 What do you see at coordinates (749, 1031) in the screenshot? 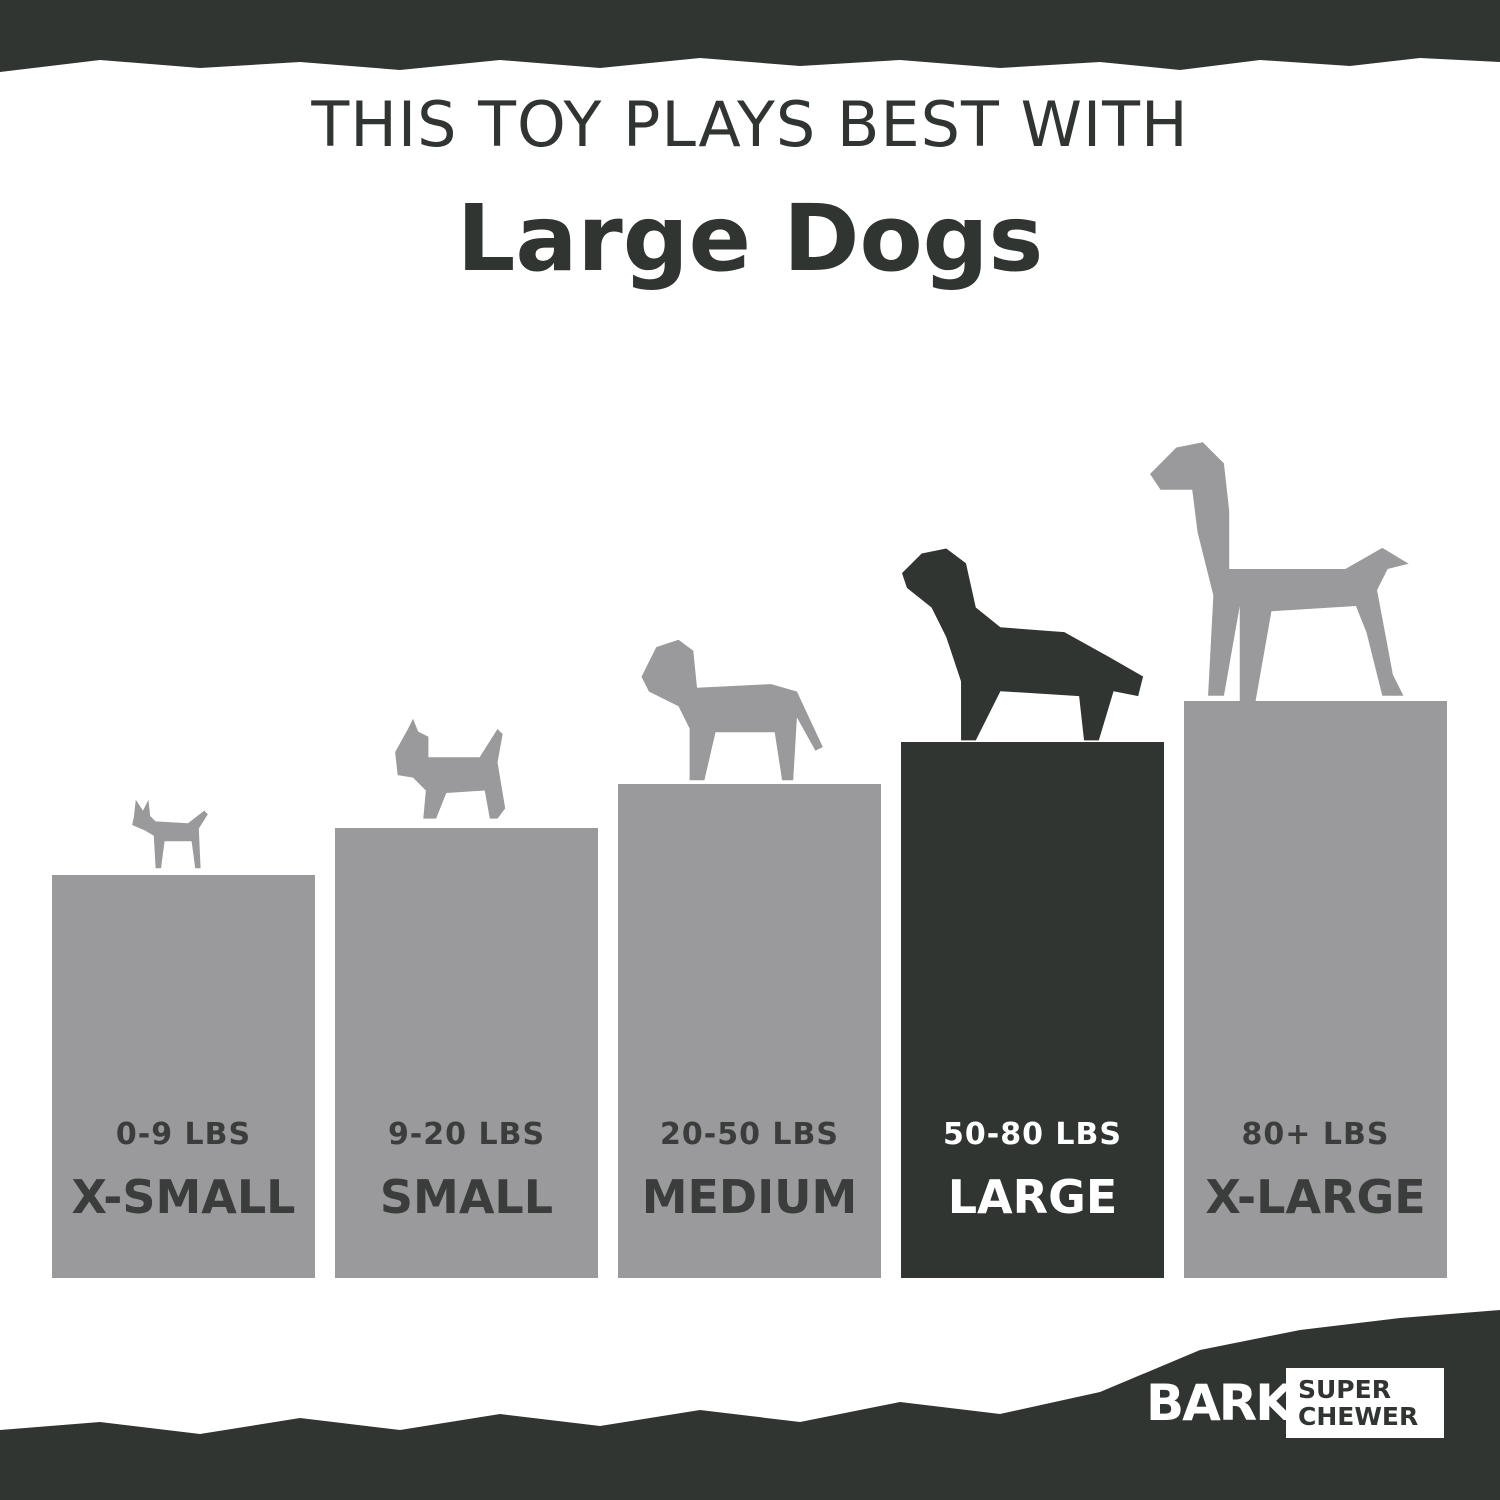
I see `size-bar-medium: 20-50 LBS MEDIUM` at bounding box center [749, 1031].